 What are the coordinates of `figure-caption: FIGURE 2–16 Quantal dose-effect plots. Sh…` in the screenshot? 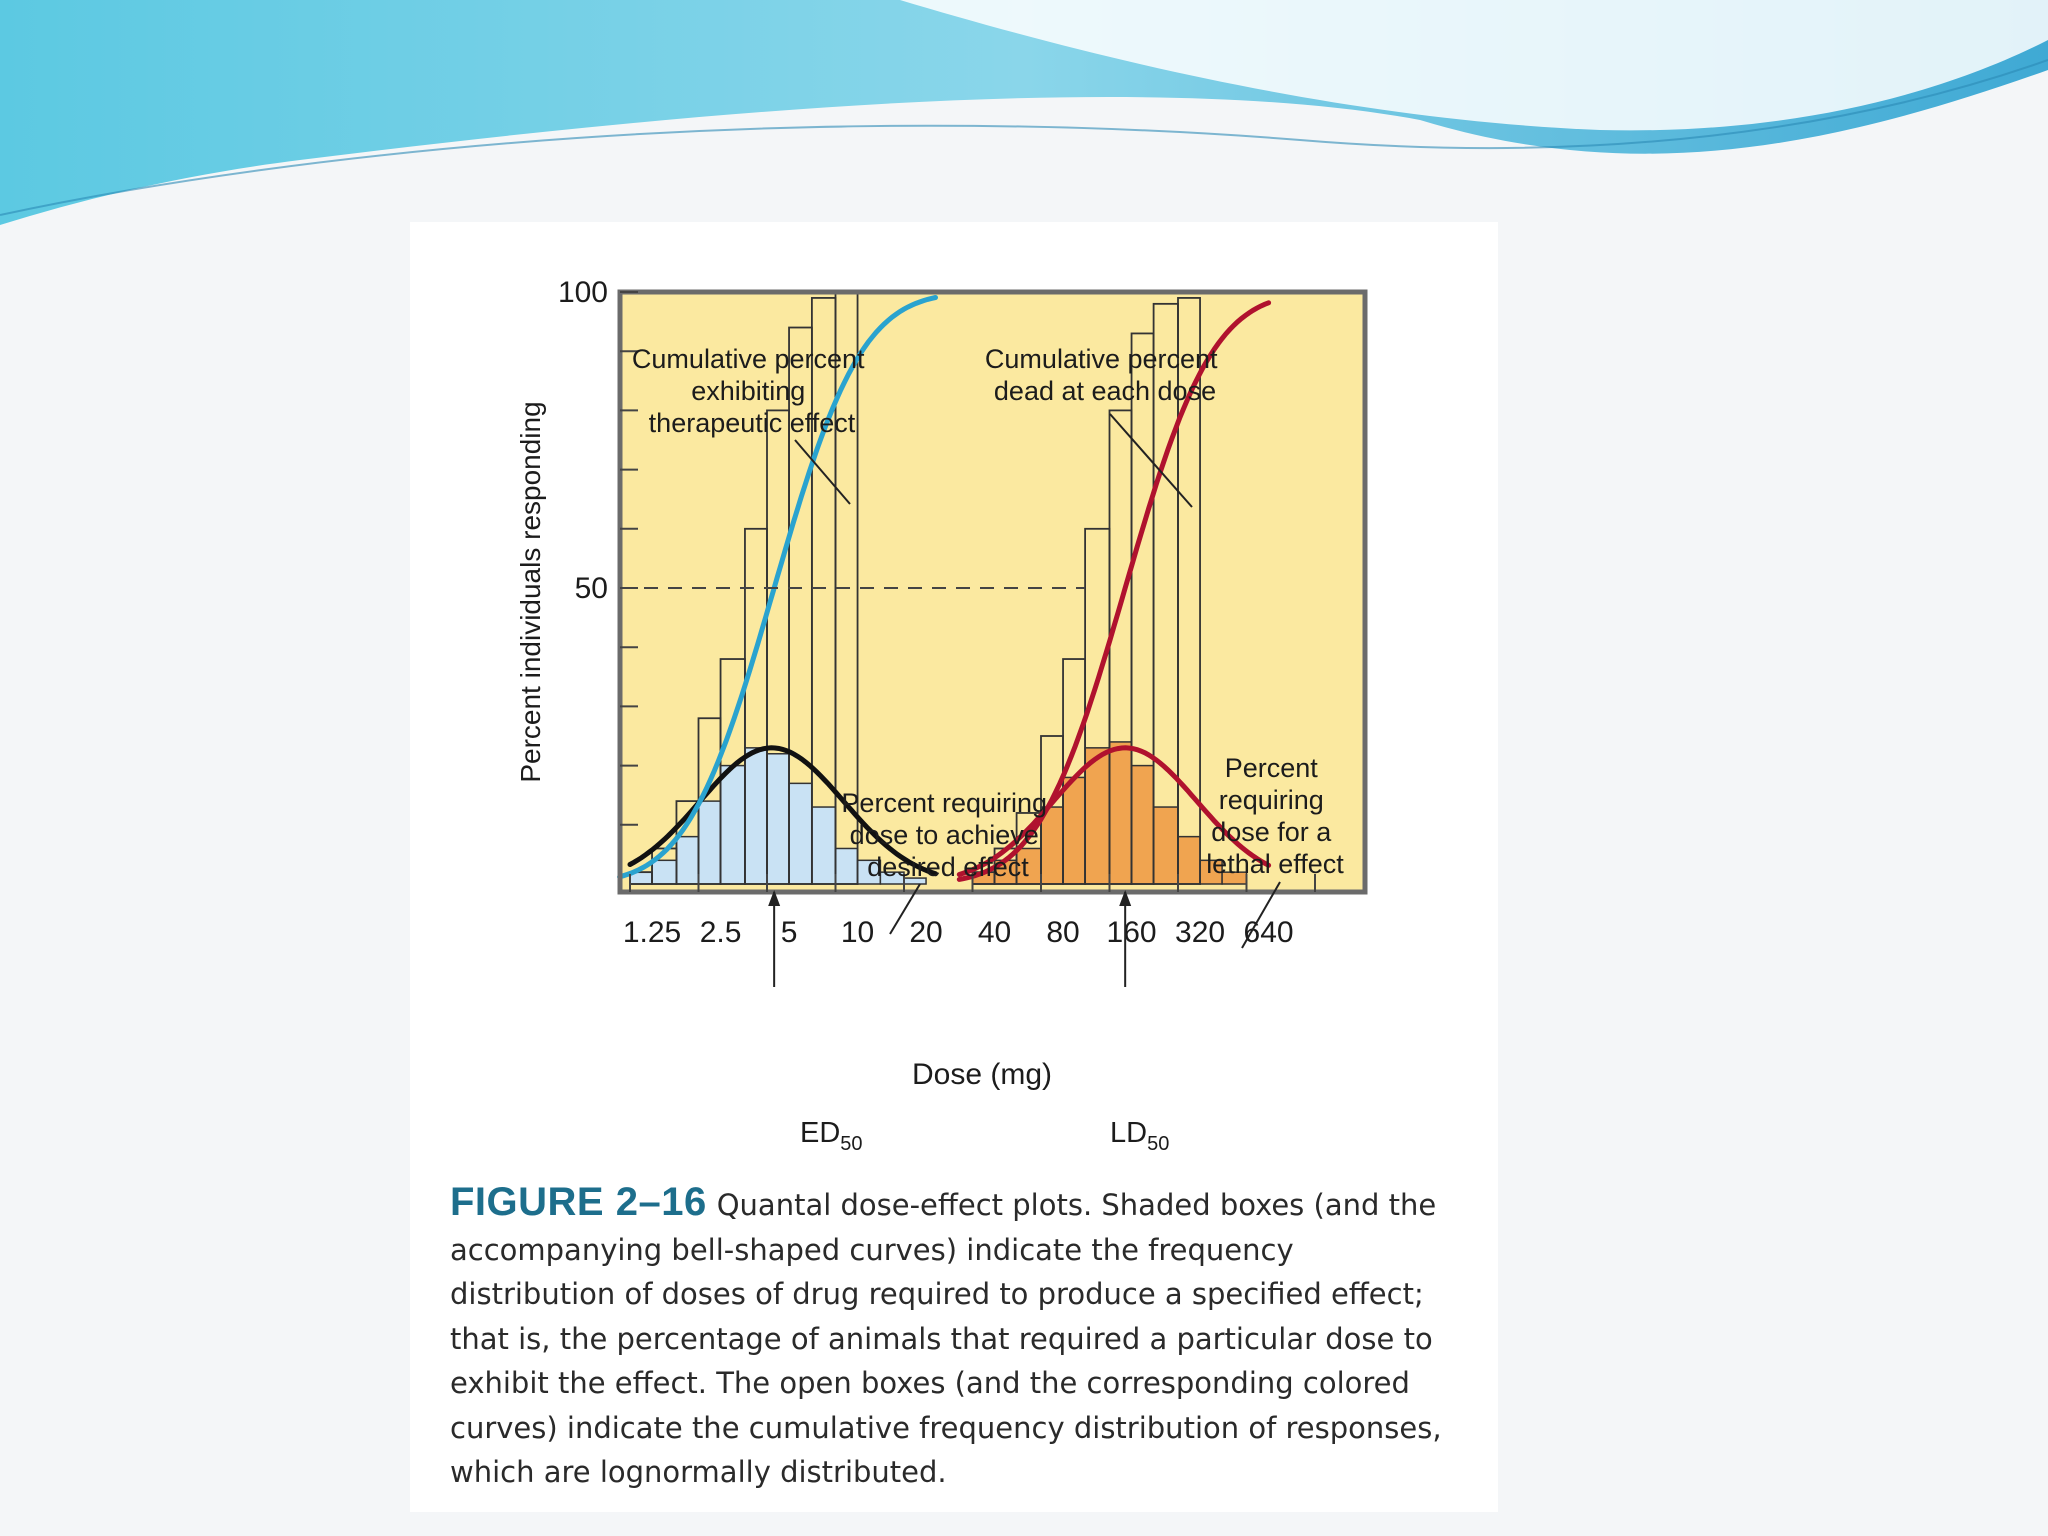 It's located at (950, 1337).